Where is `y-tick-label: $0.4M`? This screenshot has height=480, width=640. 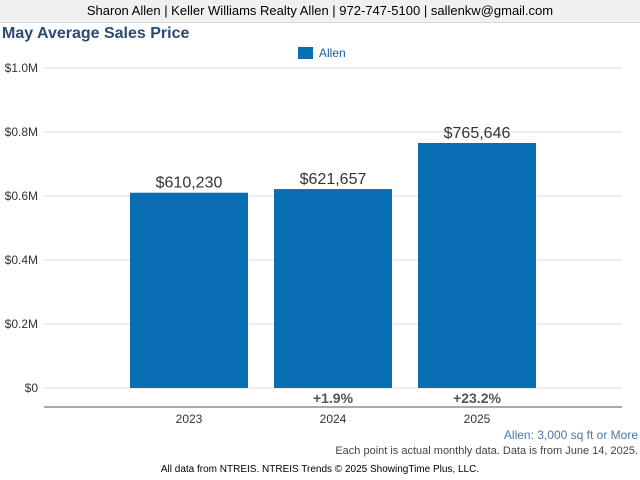 y-tick-label: $0.4M is located at coordinates (21, 260).